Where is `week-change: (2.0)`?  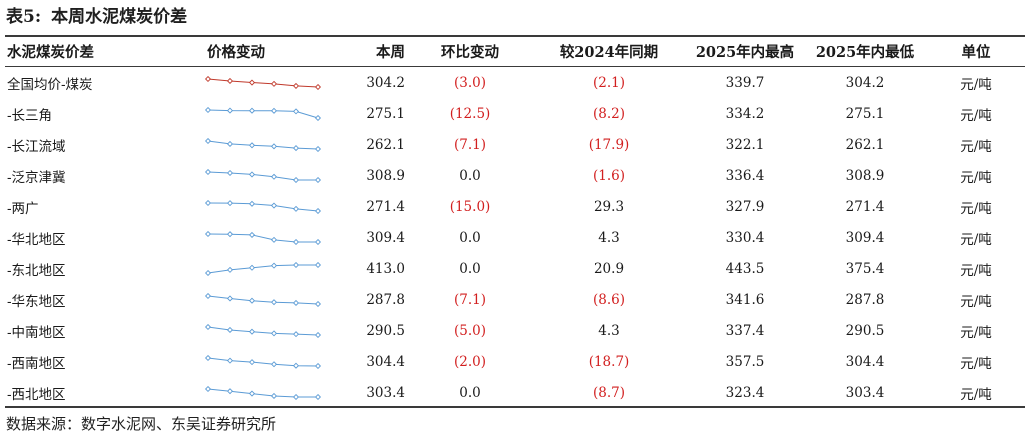 week-change: (2.0) is located at coordinates (469, 361).